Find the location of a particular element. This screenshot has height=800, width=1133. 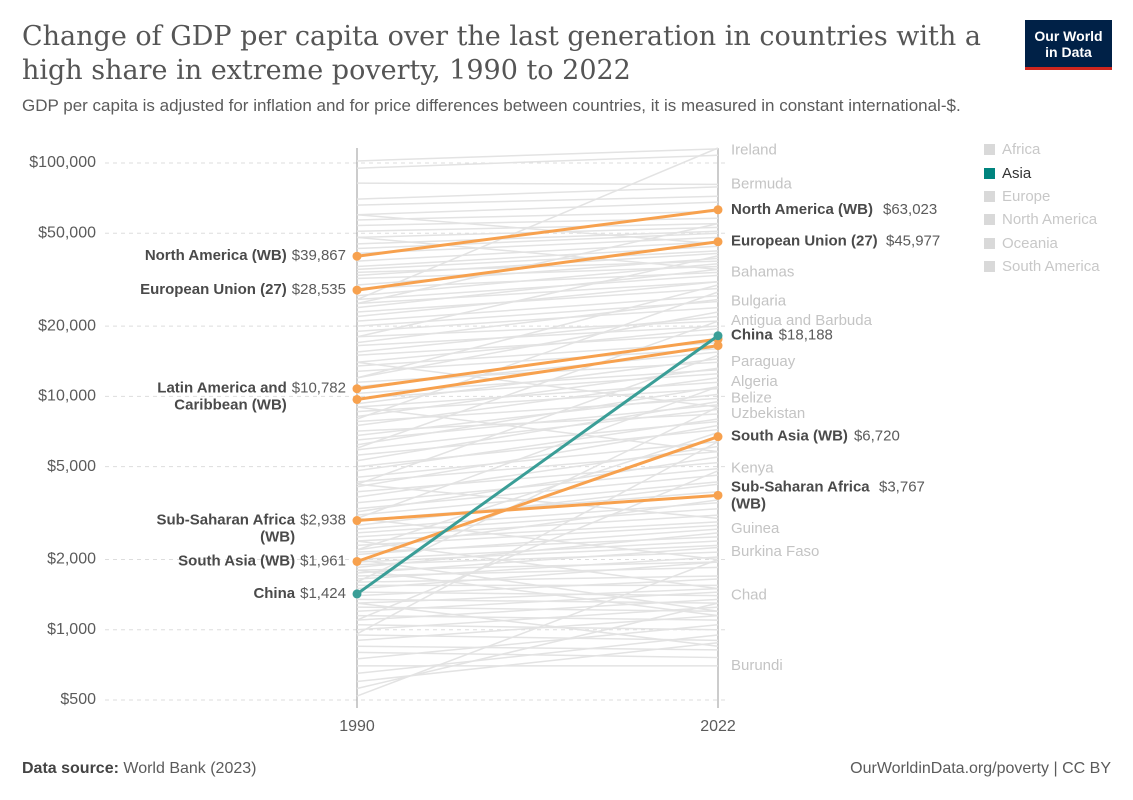

legend-item: Africa is located at coordinates (1042, 149).